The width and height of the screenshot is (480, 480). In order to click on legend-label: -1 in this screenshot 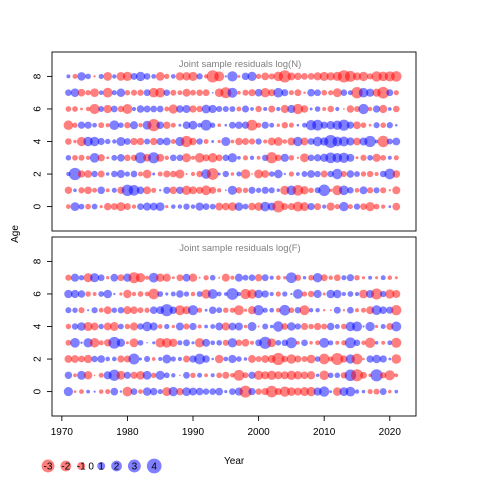, I will do `click(81, 467)`.